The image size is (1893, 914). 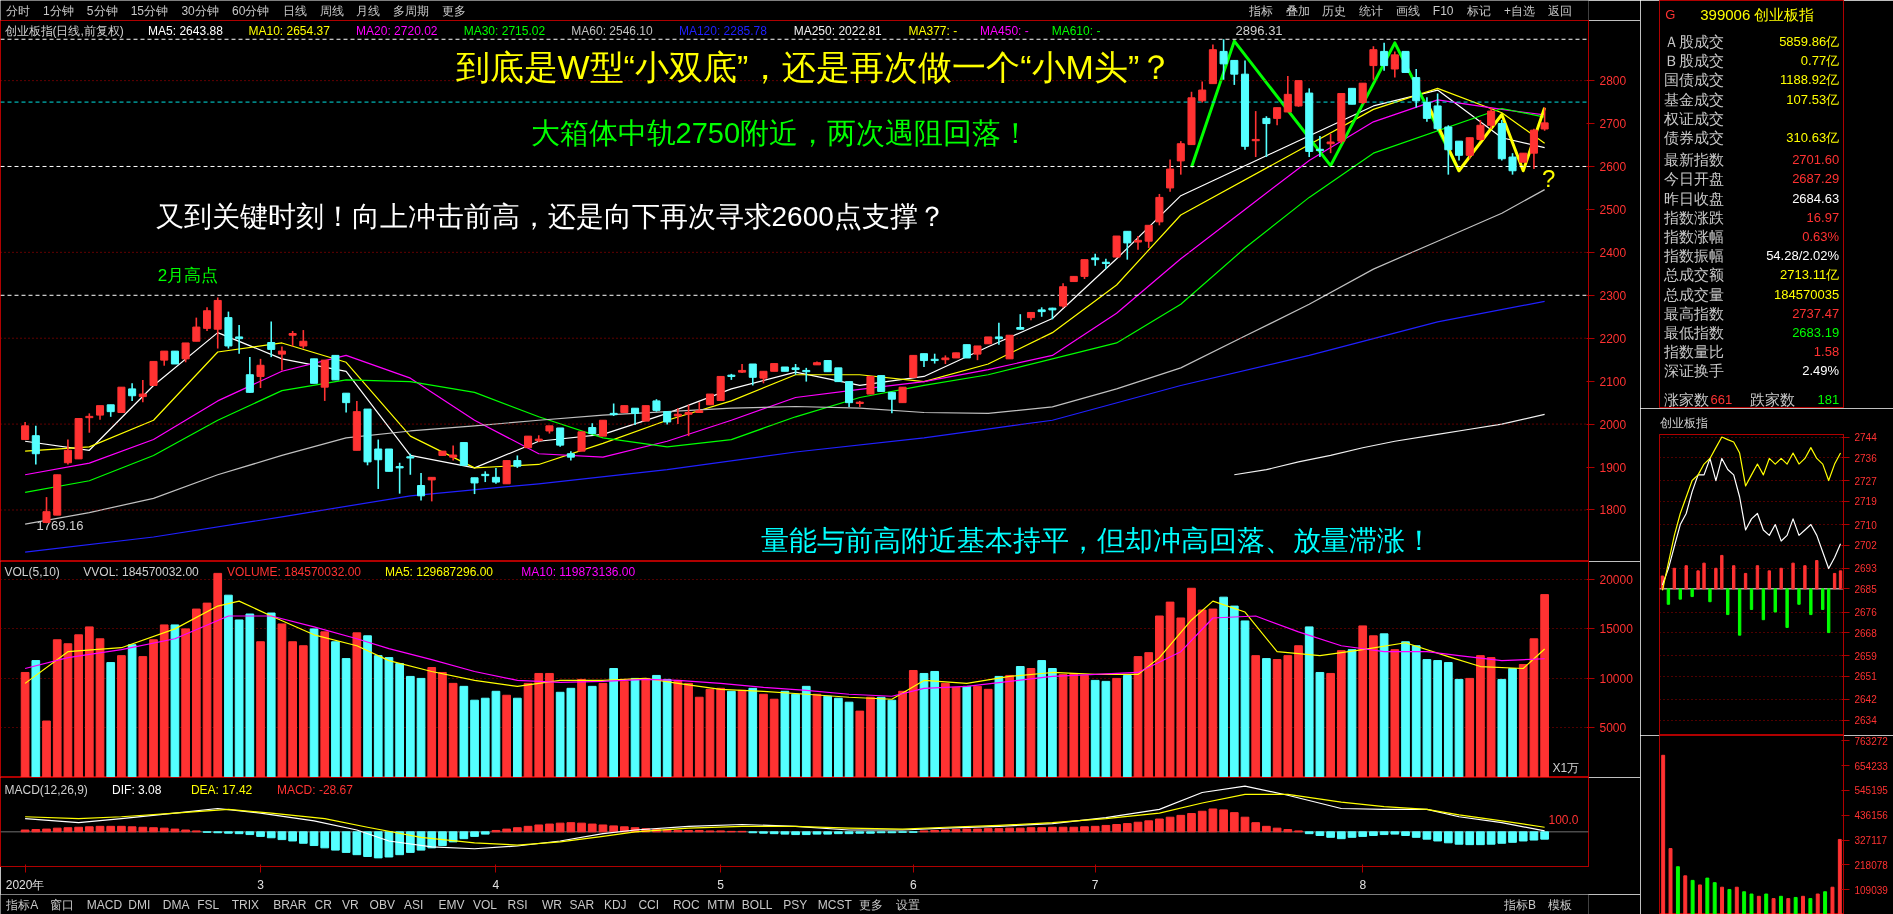 I want to click on annotation: 到底是W型“小双底”，还是再次做一个“小M头”？, so click(x=814, y=66).